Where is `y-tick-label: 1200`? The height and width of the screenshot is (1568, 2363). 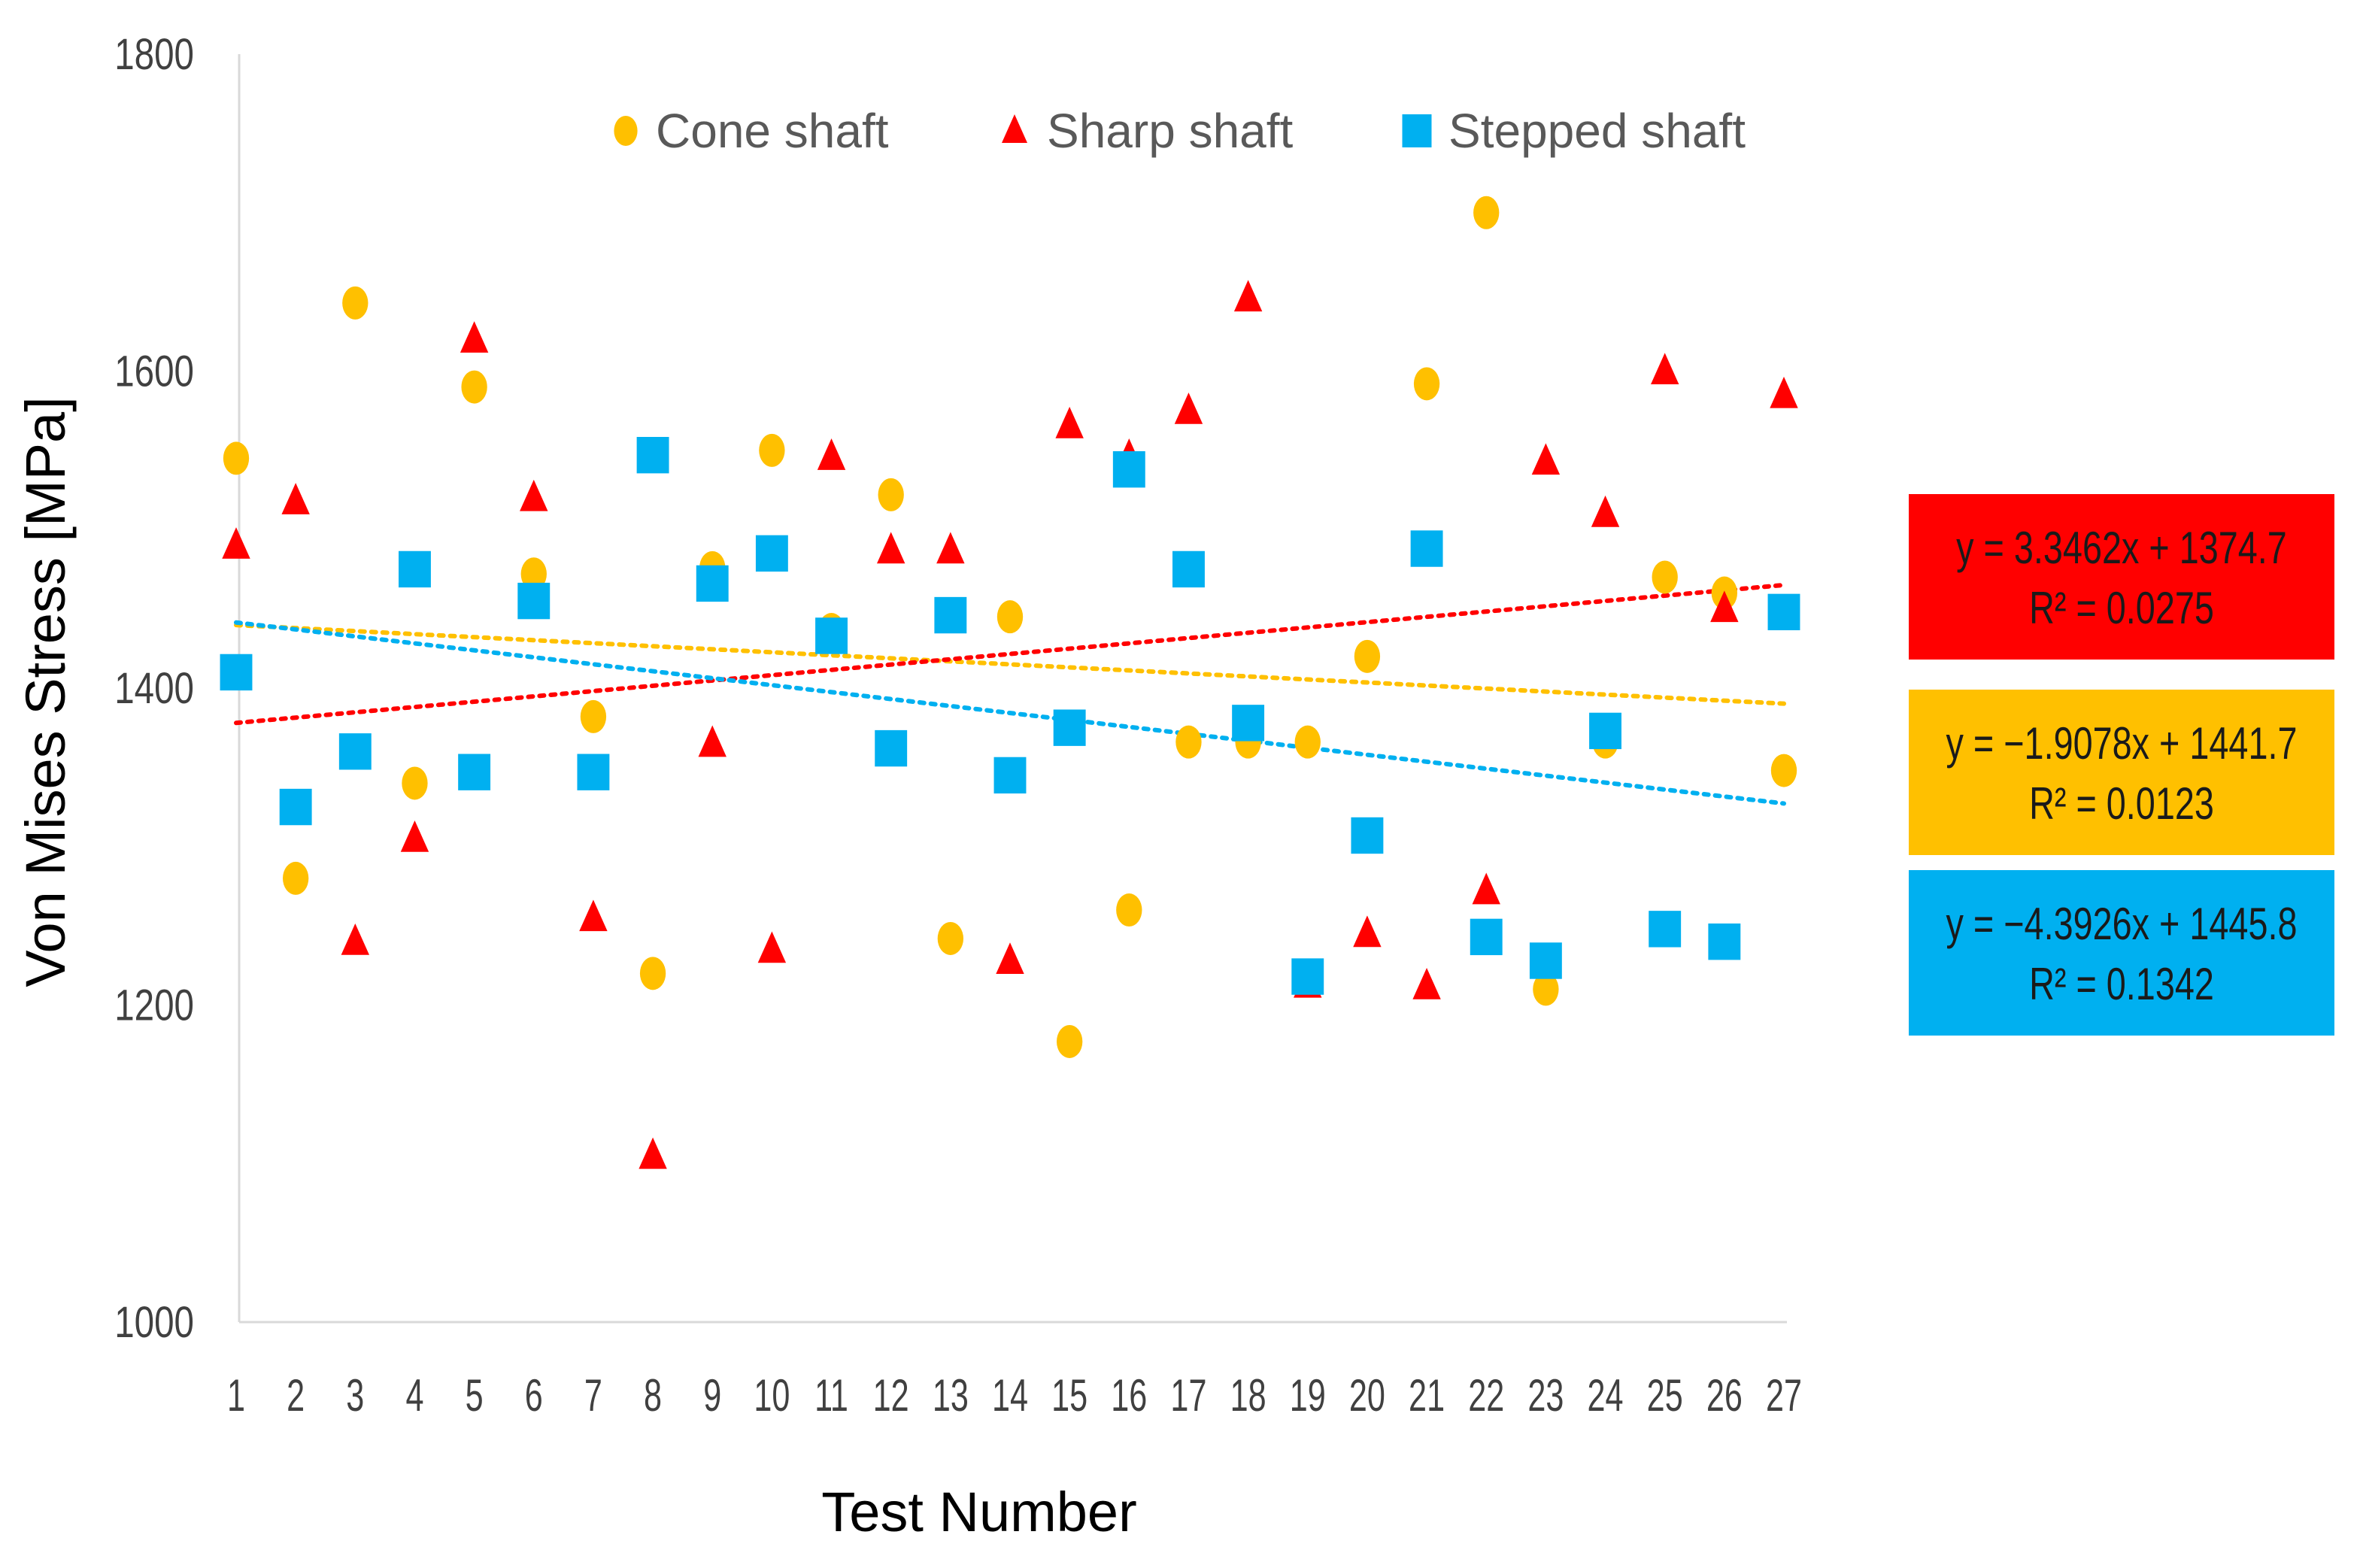
y-tick-label: 1200 is located at coordinates (154, 1006).